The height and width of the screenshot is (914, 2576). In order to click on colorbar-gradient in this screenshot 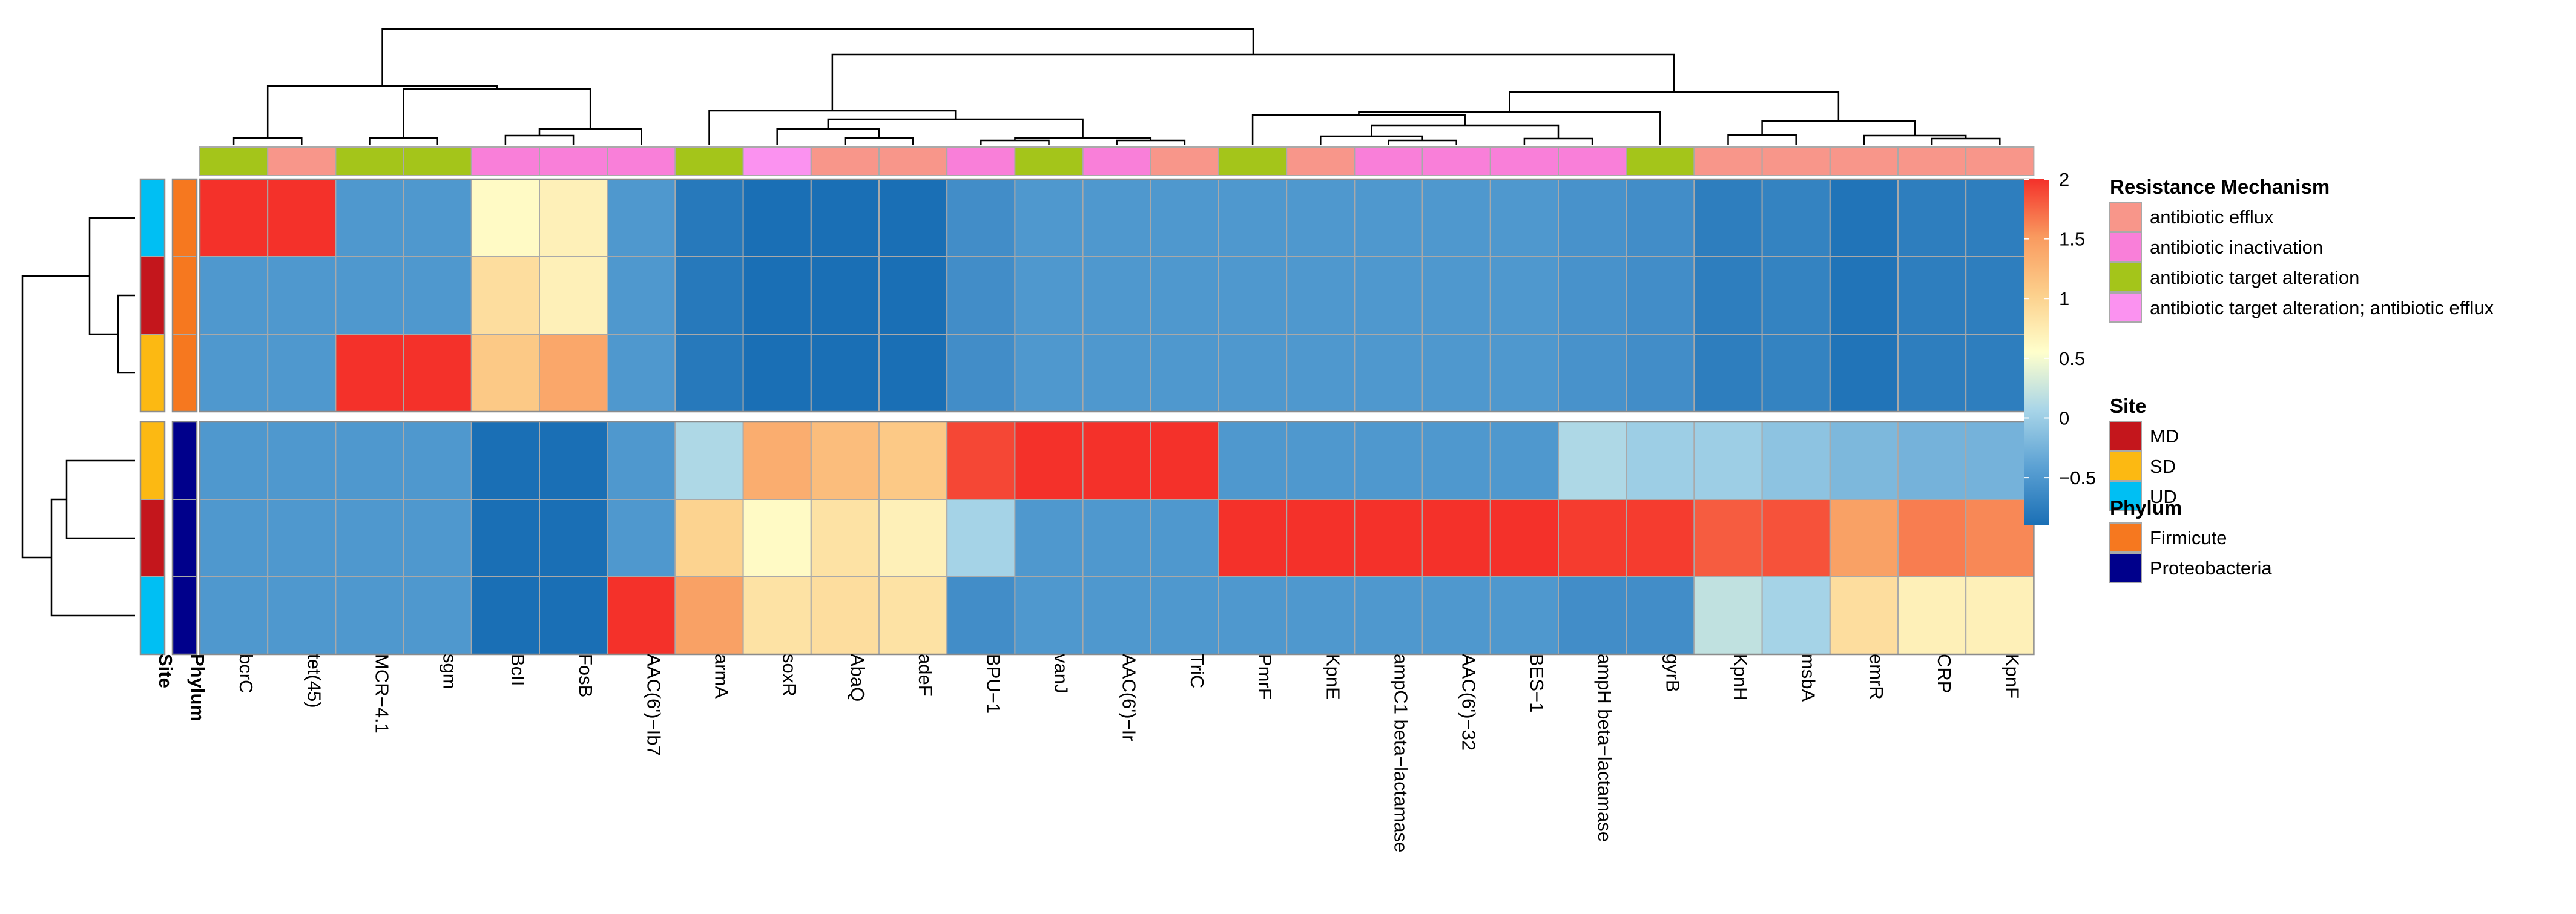, I will do `click(2036, 352)`.